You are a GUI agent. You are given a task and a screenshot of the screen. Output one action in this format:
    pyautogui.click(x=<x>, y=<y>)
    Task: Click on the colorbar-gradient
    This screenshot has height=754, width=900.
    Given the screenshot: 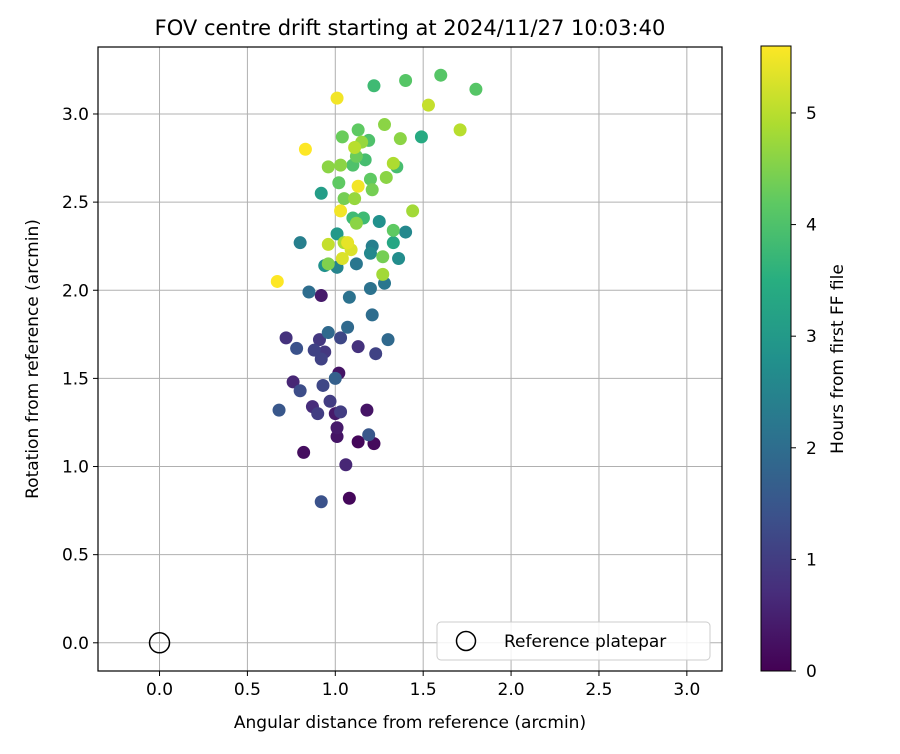 What is the action you would take?
    pyautogui.click(x=776, y=358)
    